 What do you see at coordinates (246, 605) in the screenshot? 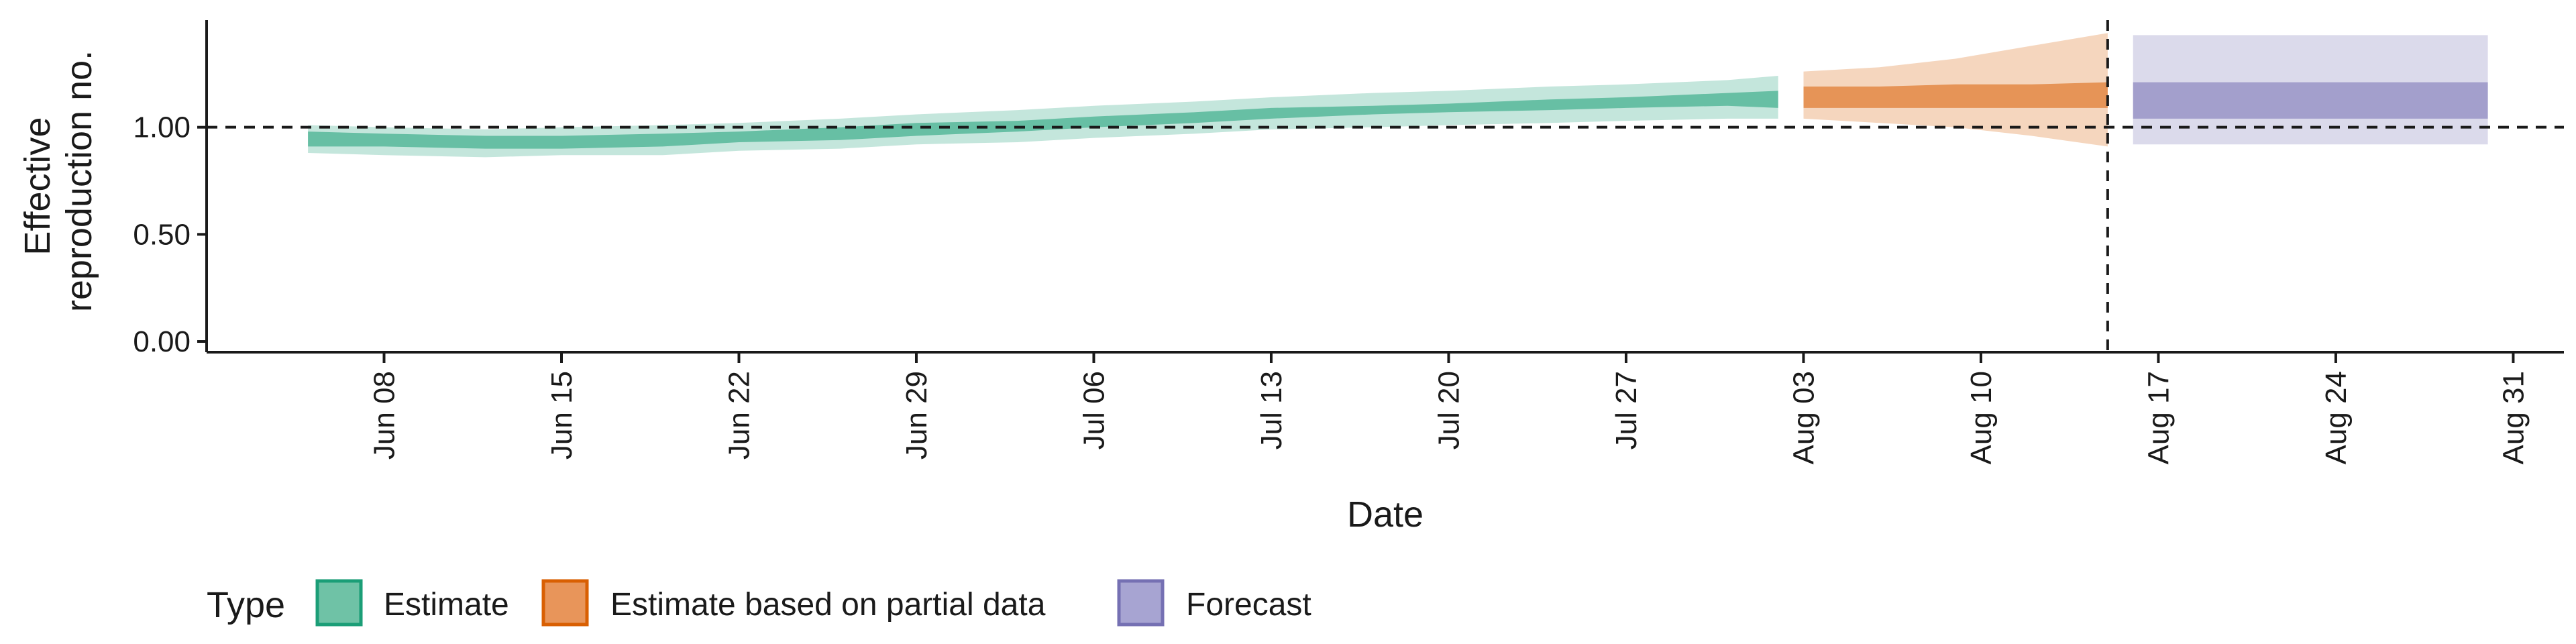
I see `legend-title: Type` at bounding box center [246, 605].